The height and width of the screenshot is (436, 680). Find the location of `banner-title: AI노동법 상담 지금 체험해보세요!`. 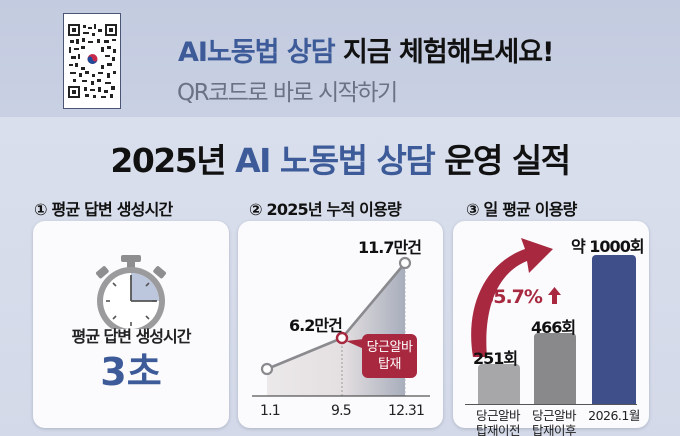

banner-title: AI노동법 상담 지금 체험해보세요! is located at coordinates (366, 49).